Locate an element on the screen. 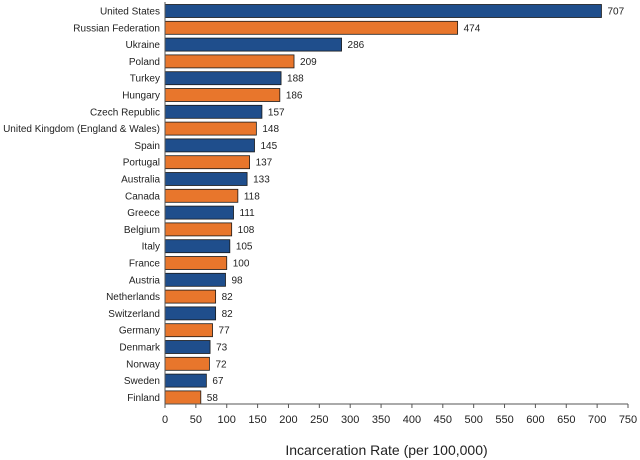  category-label: Germany is located at coordinates (139, 331).